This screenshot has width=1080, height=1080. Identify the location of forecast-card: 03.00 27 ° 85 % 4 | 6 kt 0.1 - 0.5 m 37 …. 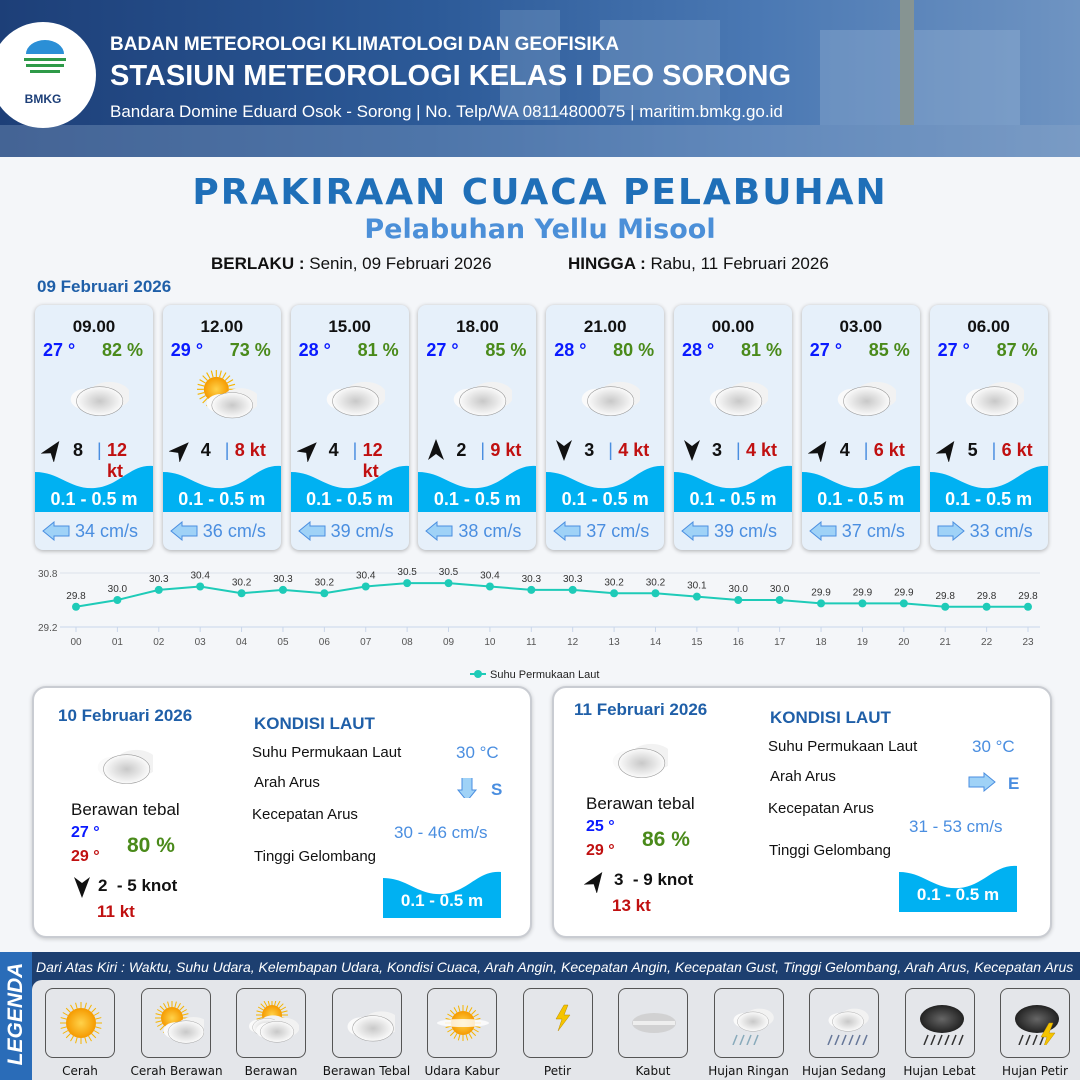
(860, 427).